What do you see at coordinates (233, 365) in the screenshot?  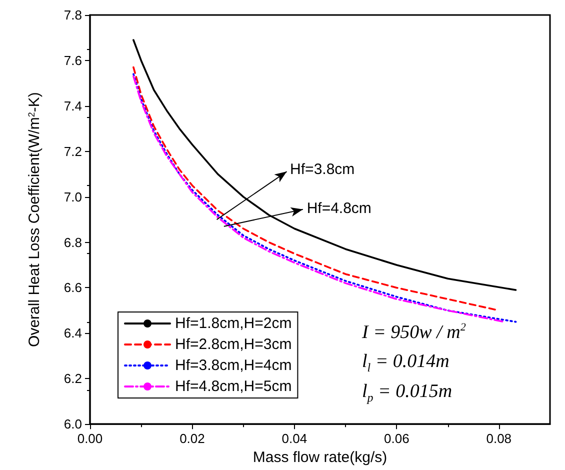 I see `legend-label: Hf=3.8cm,H=4cm` at bounding box center [233, 365].